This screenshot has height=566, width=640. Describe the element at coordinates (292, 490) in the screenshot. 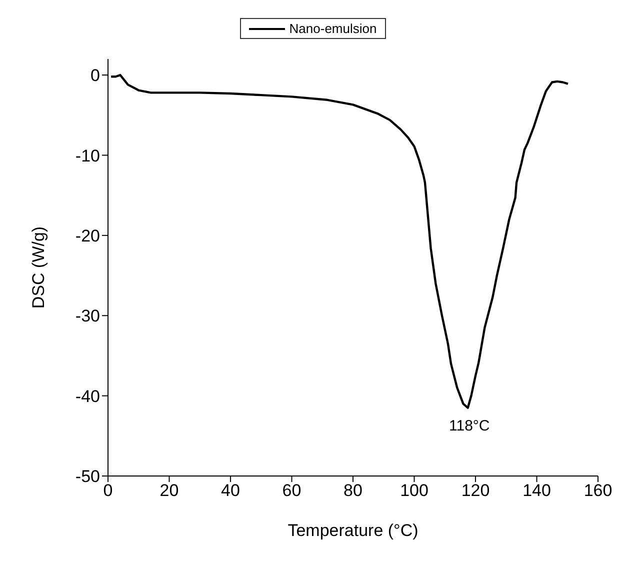

I see `x-tick-label: 60` at that location.